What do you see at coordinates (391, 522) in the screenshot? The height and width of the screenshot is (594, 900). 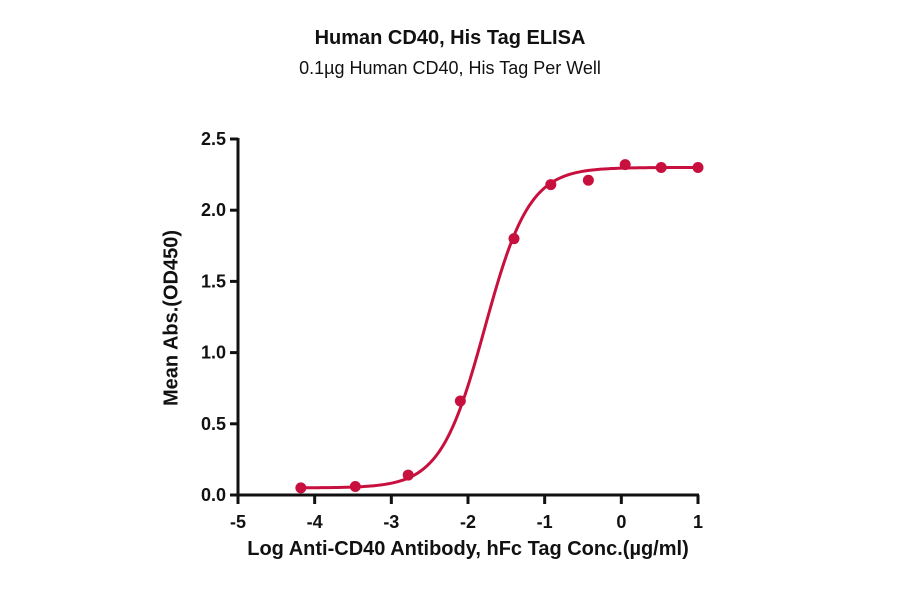 I see `x-tick-label: -3` at bounding box center [391, 522].